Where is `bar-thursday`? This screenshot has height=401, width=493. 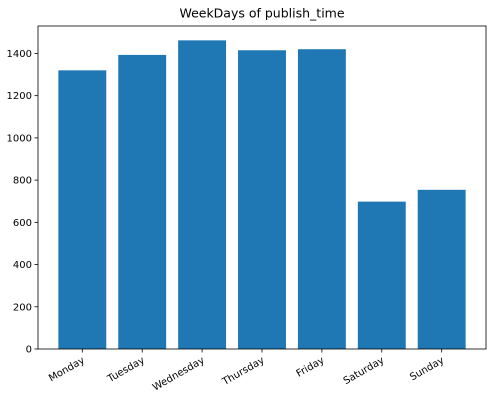 bar-thursday is located at coordinates (262, 200).